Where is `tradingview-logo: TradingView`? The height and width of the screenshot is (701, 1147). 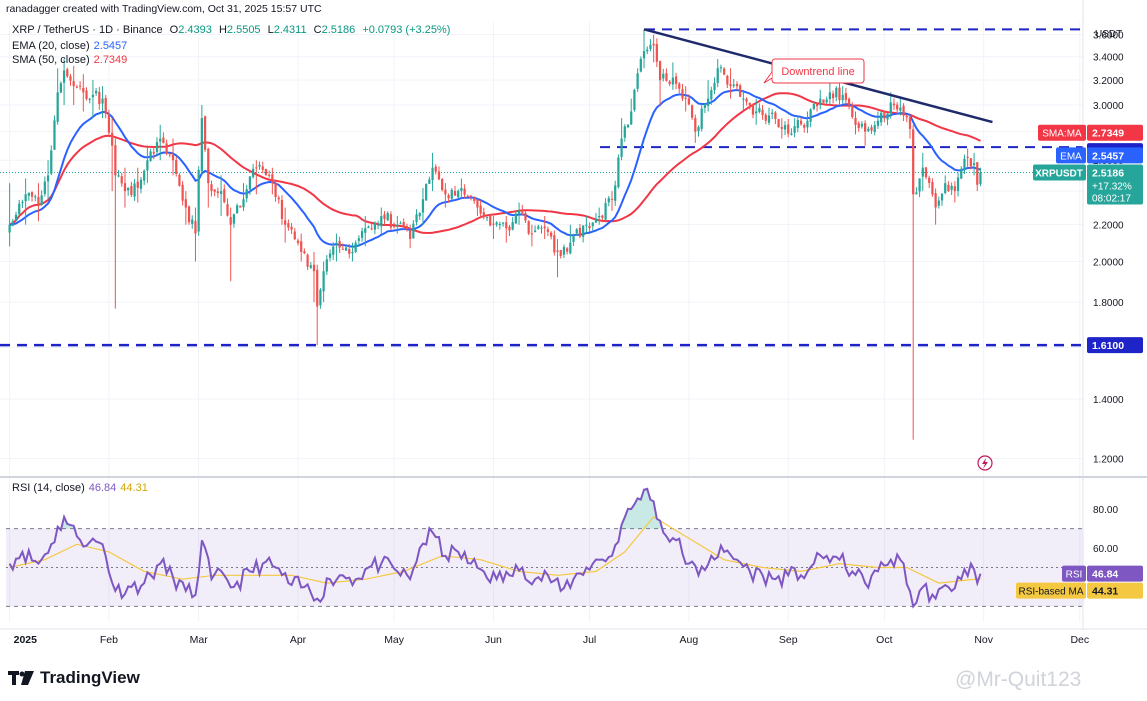
tradingview-logo: TradingView is located at coordinates (74, 678).